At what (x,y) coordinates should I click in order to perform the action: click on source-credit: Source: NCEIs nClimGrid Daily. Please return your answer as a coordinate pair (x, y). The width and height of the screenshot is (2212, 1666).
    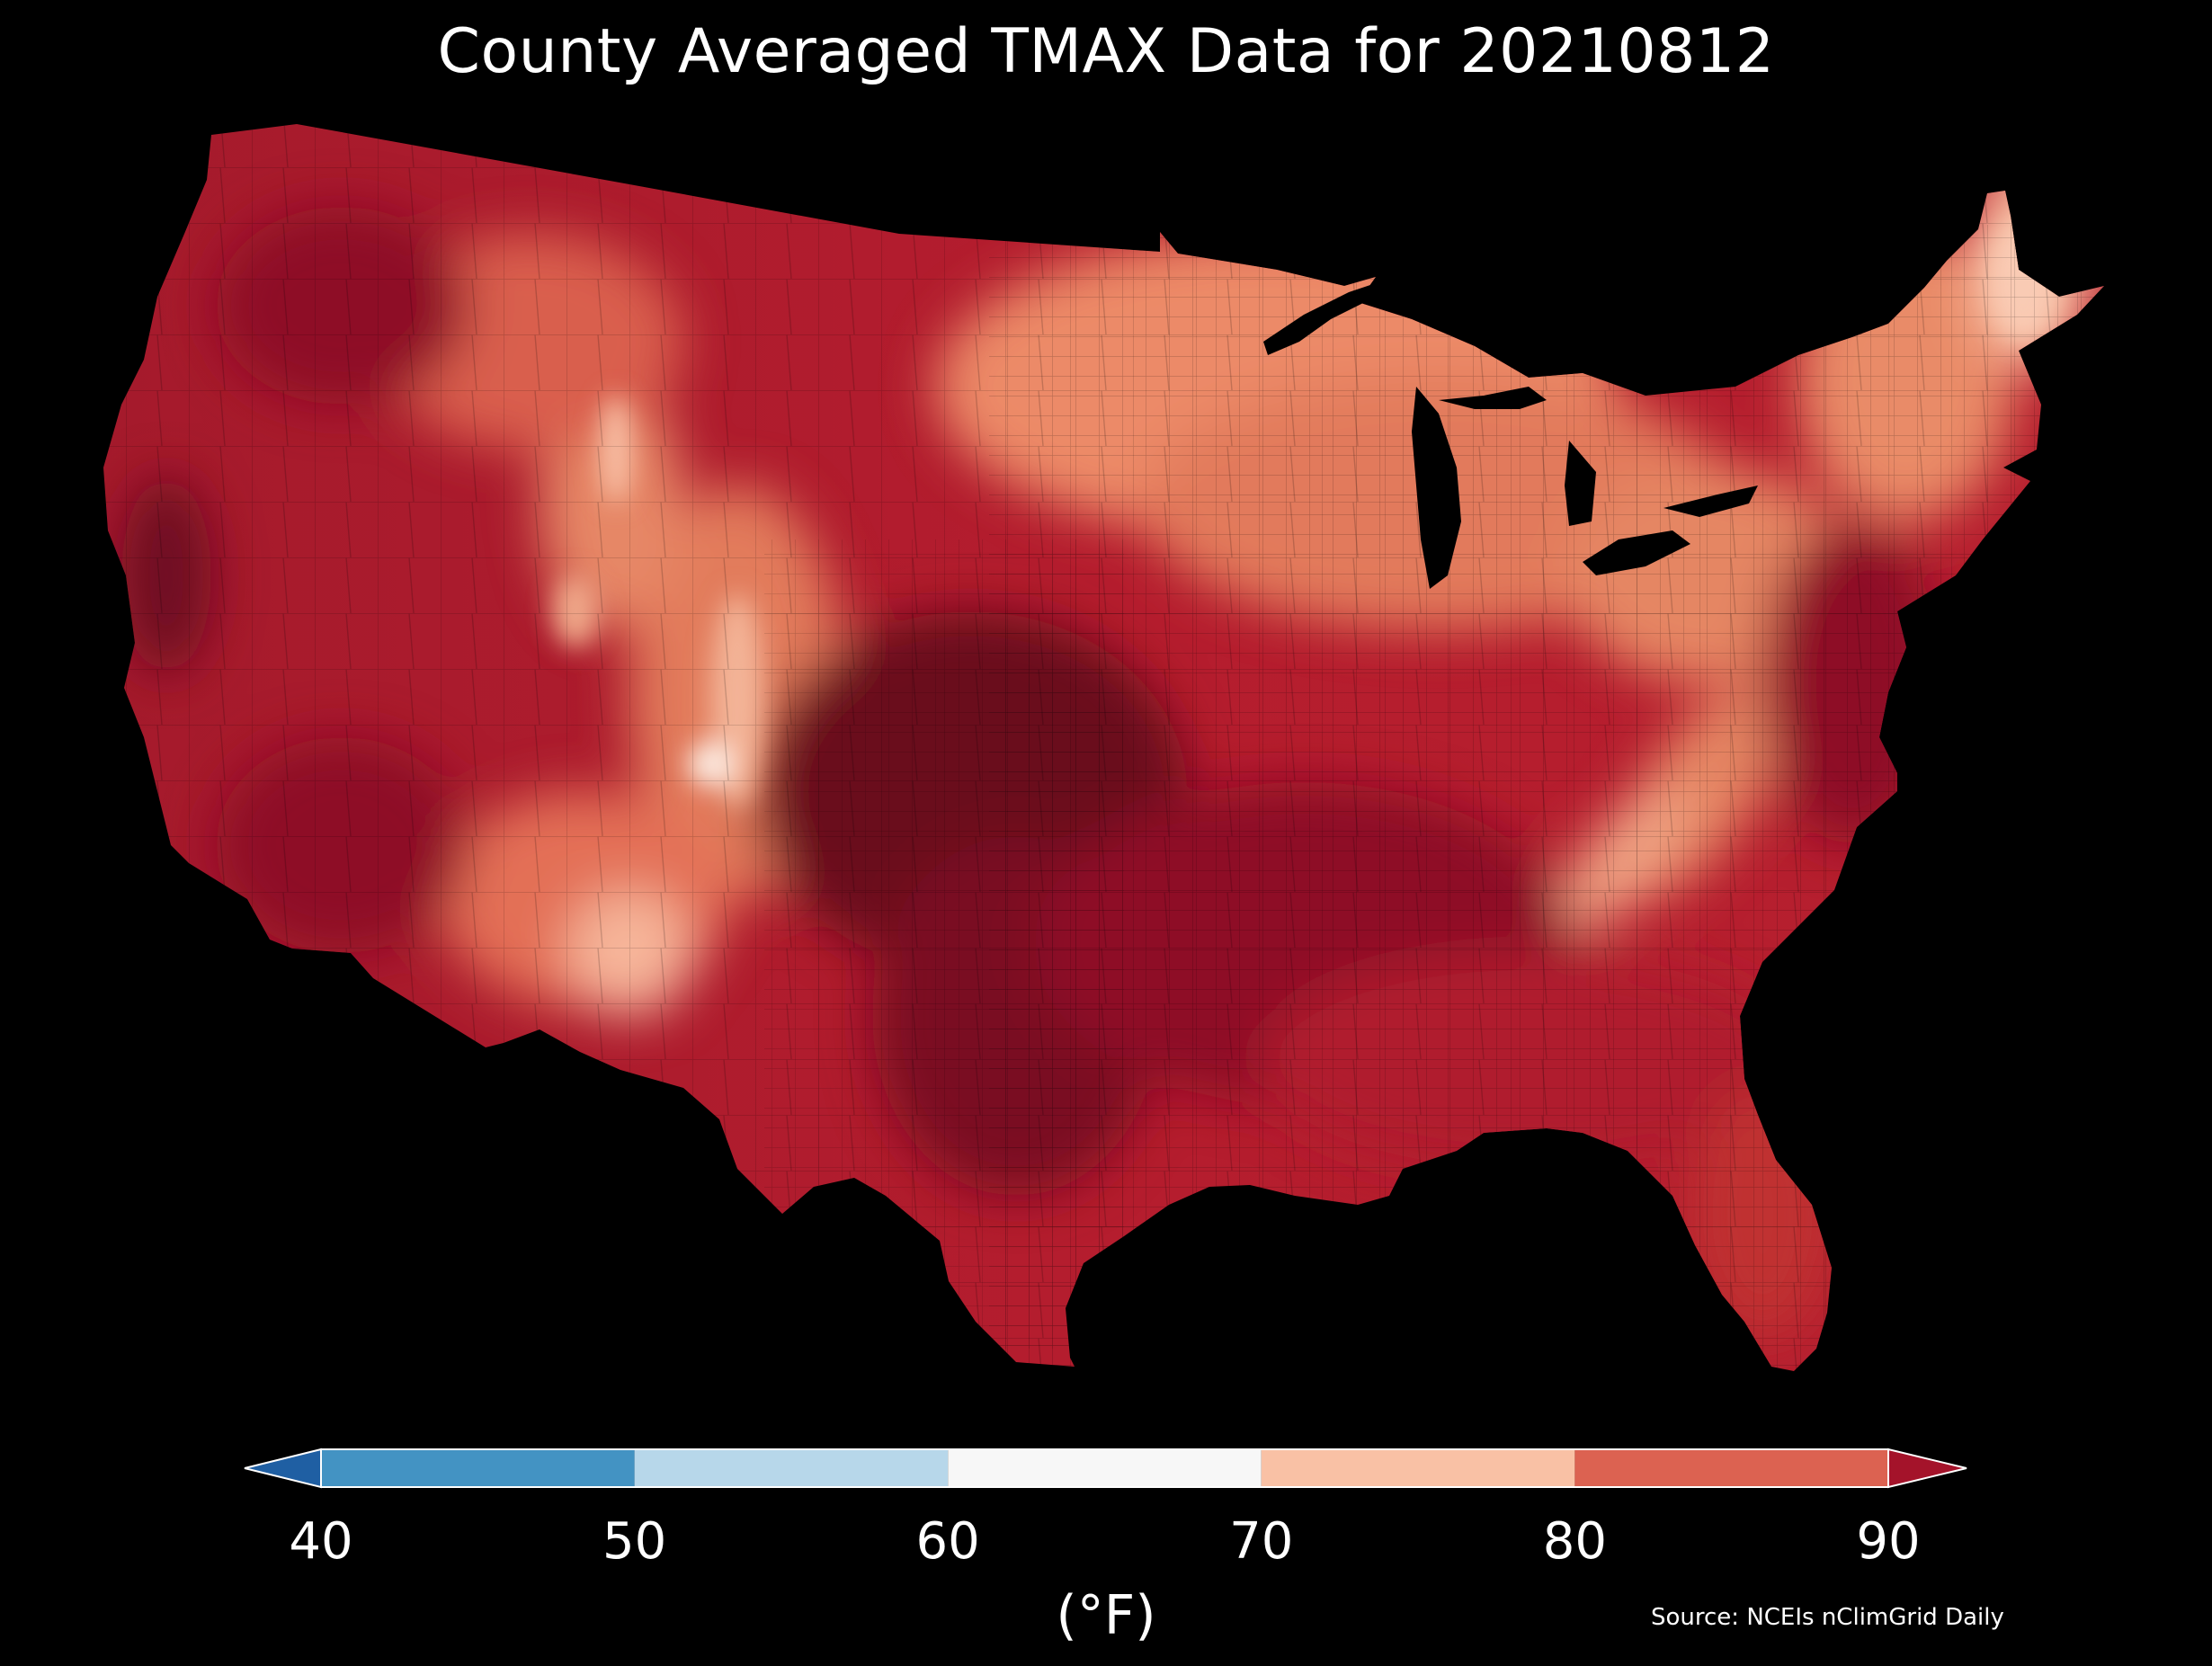
    Looking at the image, I should click on (1827, 1617).